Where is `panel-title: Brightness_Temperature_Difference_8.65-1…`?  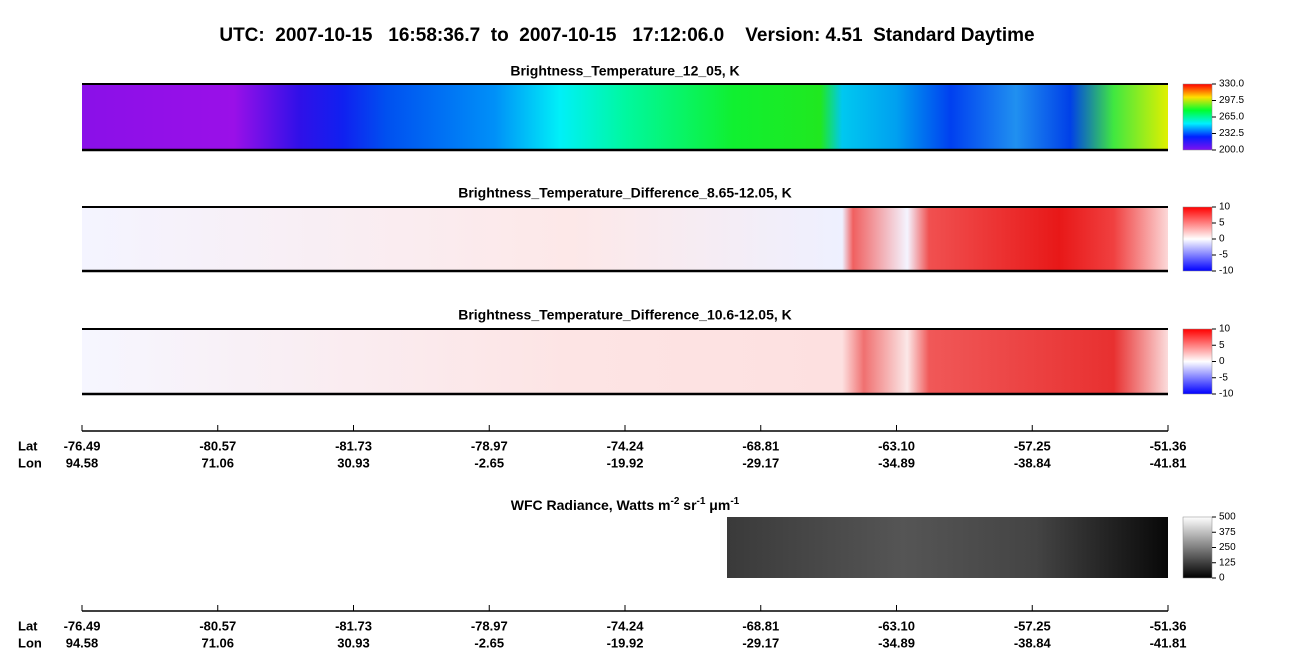 panel-title: Brightness_Temperature_Difference_8.65-1… is located at coordinates (625, 193).